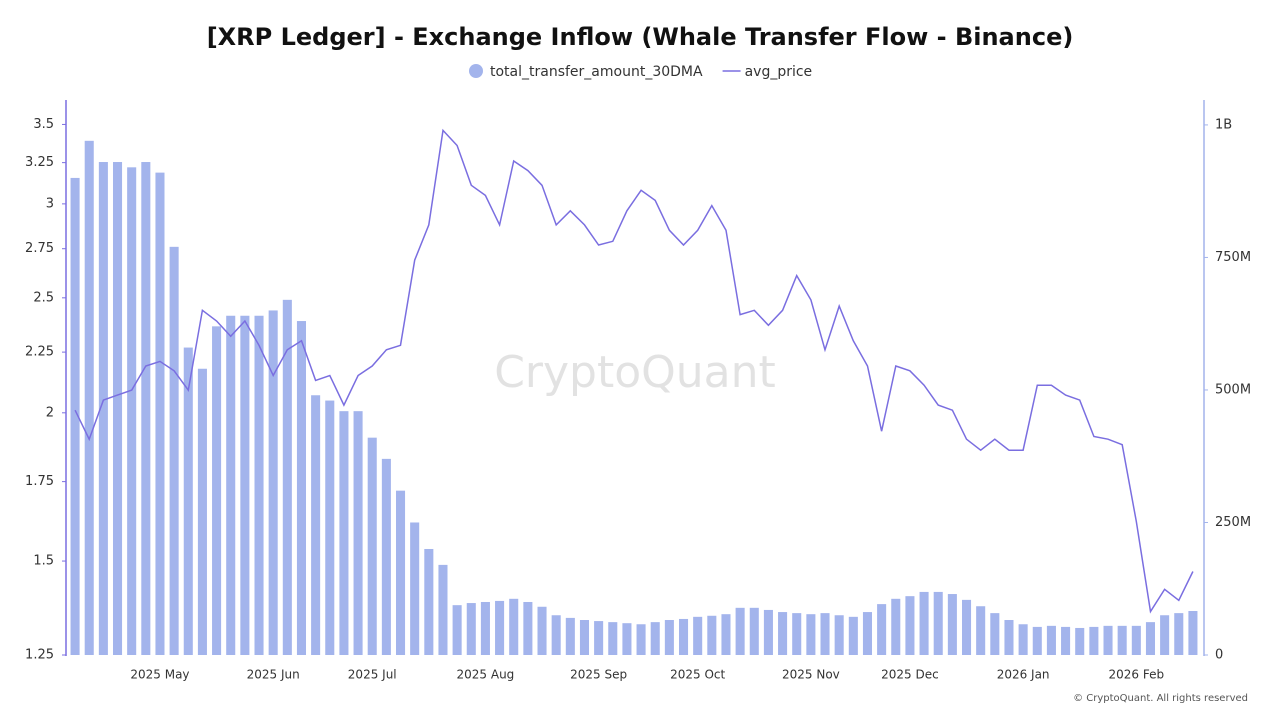  Describe the element at coordinates (39, 248) in the screenshot. I see `y-tick-label: 2.75` at that location.